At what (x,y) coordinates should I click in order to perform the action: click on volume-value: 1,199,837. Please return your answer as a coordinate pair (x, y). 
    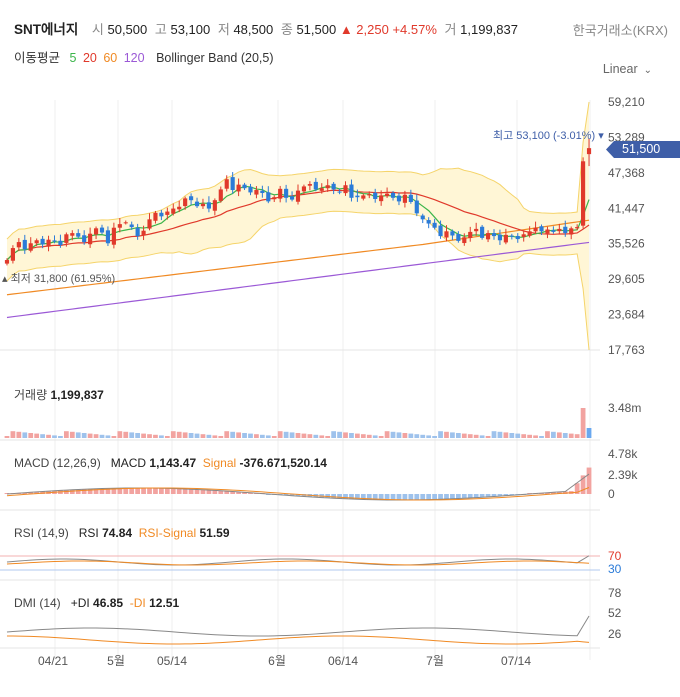
    Looking at the image, I should click on (489, 29).